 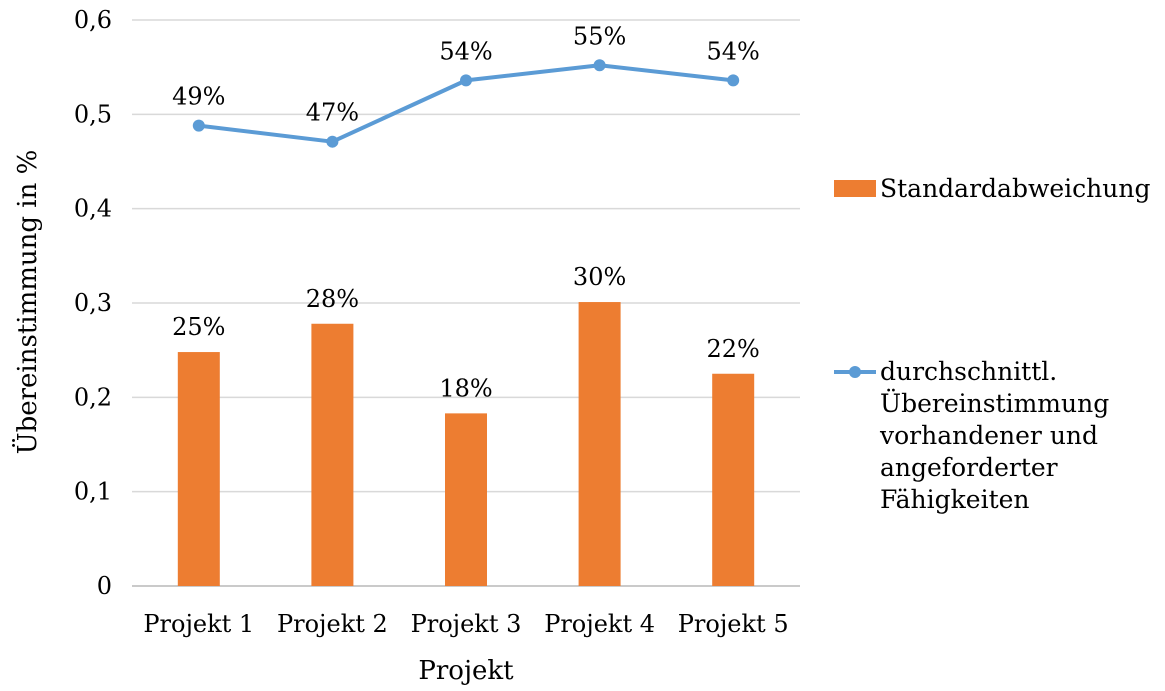 I want to click on y-tick-label: 0,3, so click(x=93, y=303).